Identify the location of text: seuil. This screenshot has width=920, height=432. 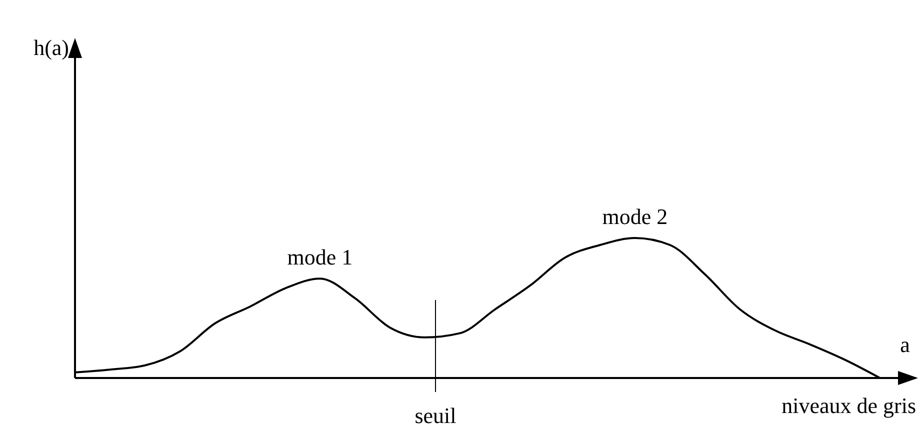
(435, 415).